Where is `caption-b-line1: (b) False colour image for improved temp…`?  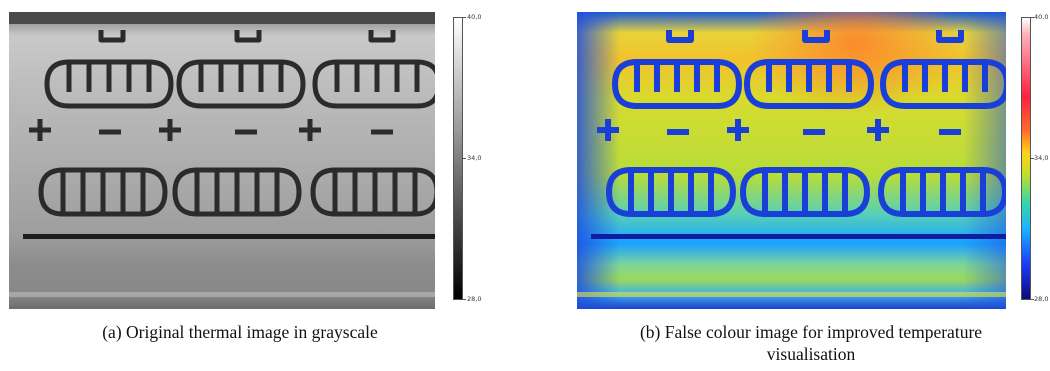 caption-b-line1: (b) False colour image for improved temp… is located at coordinates (811, 332).